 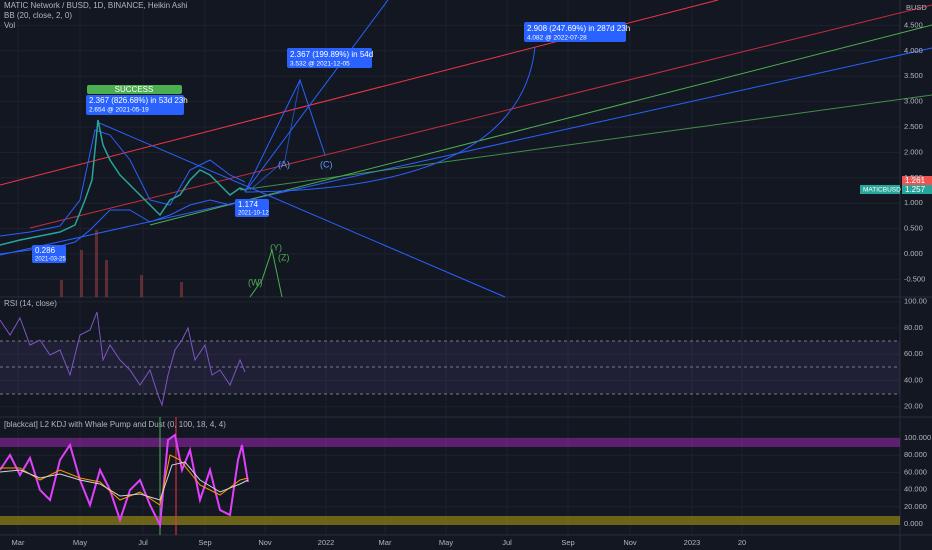 I want to click on x-tick-label: 2022, so click(x=326, y=542).